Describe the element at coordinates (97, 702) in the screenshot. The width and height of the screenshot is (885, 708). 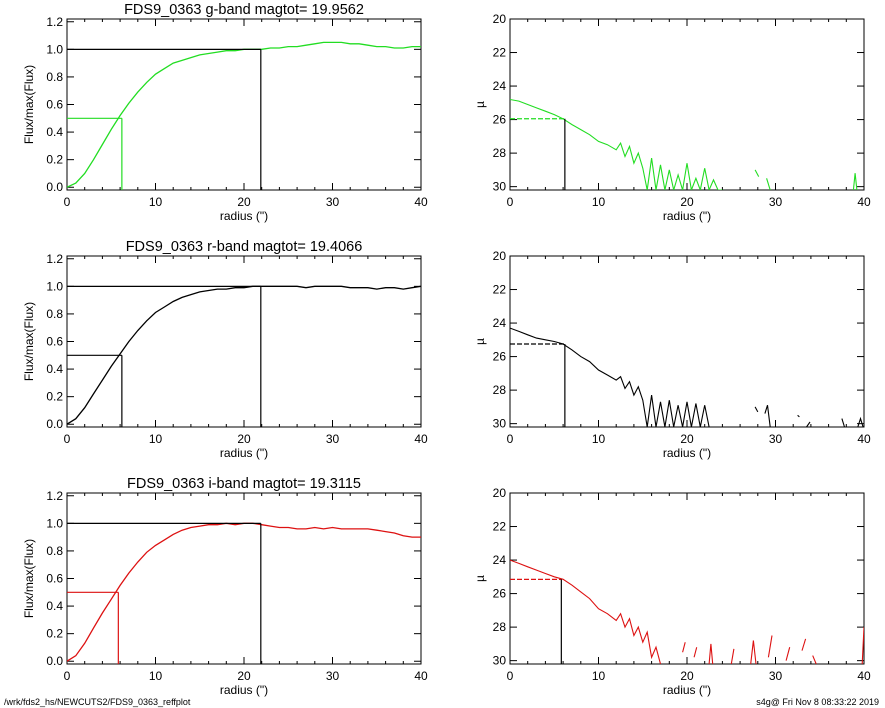
I see `footer-path: /wrk/fds2_hs/NEWCUTS2/FDS9_0363_reffplot` at that location.